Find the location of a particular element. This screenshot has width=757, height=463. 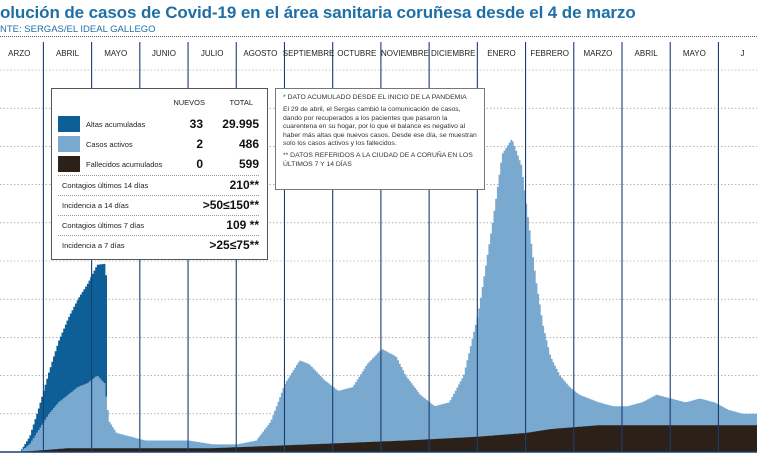

series-altas-acumuladas-area is located at coordinates (63, 357).